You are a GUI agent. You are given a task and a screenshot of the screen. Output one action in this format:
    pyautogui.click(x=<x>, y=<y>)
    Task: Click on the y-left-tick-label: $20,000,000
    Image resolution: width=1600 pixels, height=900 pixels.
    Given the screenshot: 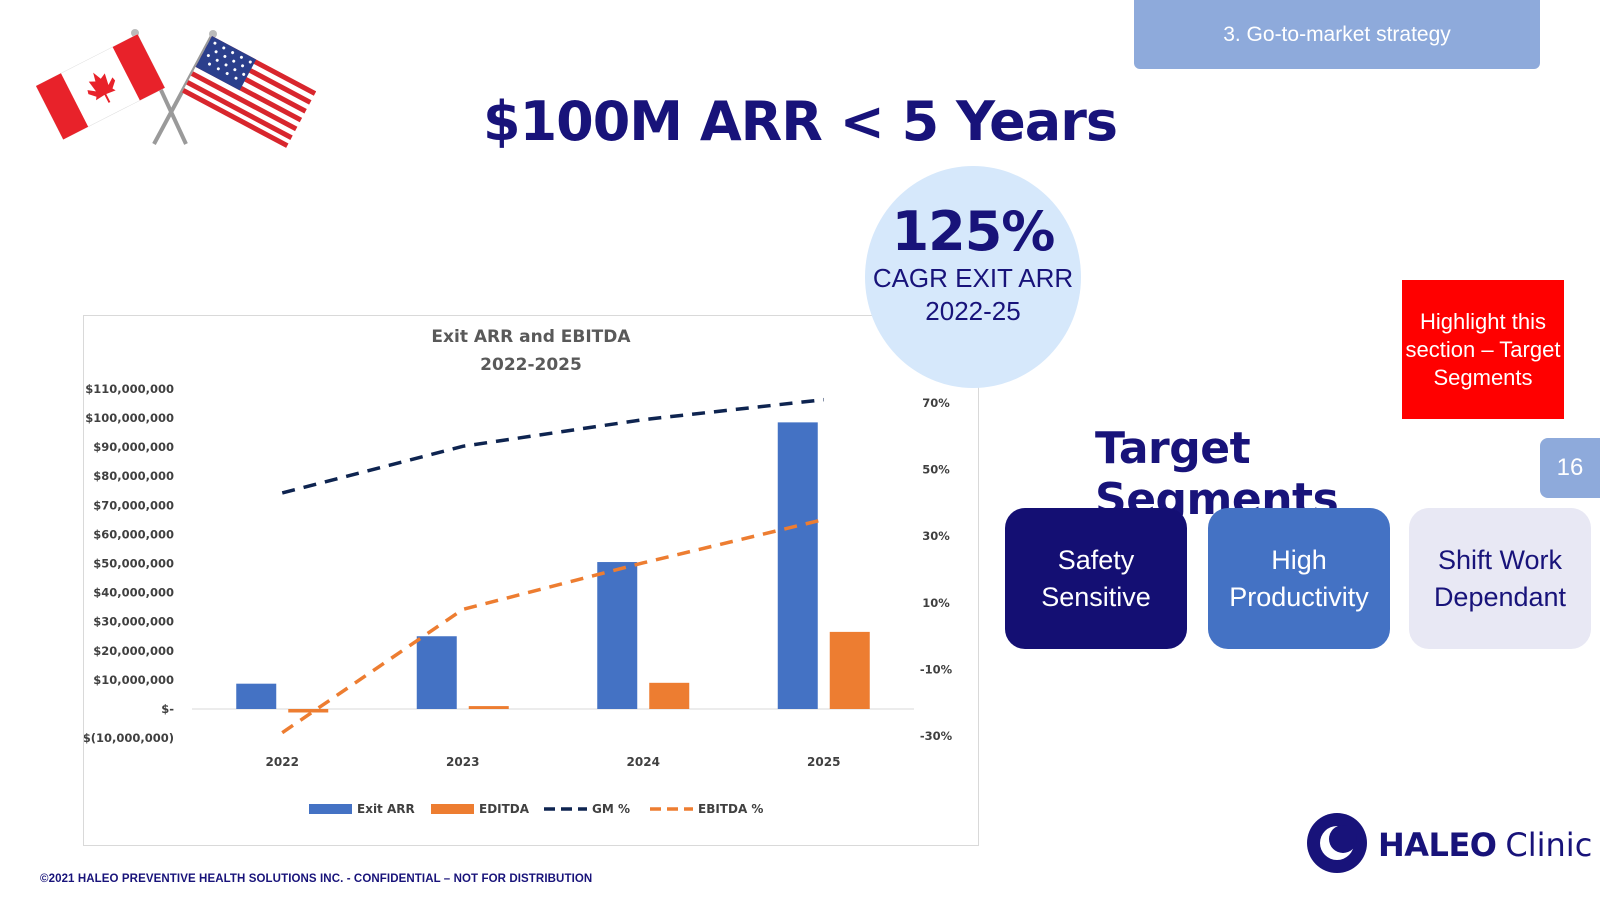 What is the action you would take?
    pyautogui.click(x=133, y=651)
    